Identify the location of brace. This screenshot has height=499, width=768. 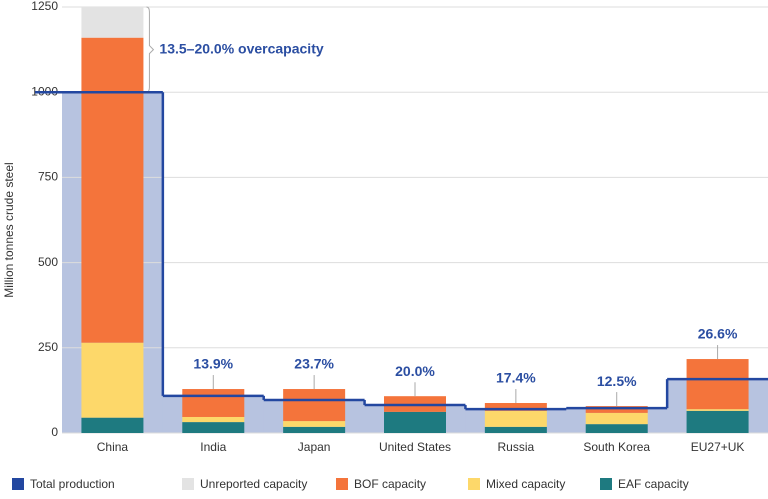
(150, 49).